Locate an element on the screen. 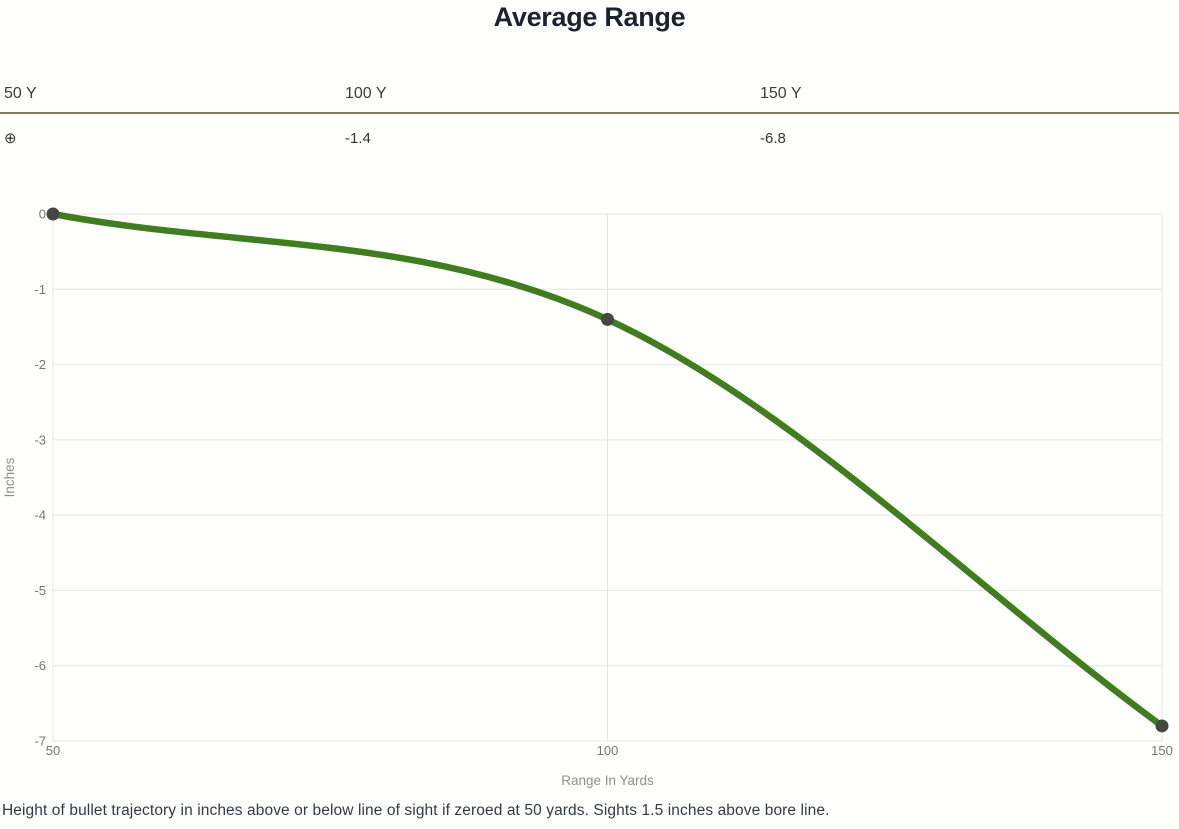  summary-header-150y: 150 Y is located at coordinates (781, 93).